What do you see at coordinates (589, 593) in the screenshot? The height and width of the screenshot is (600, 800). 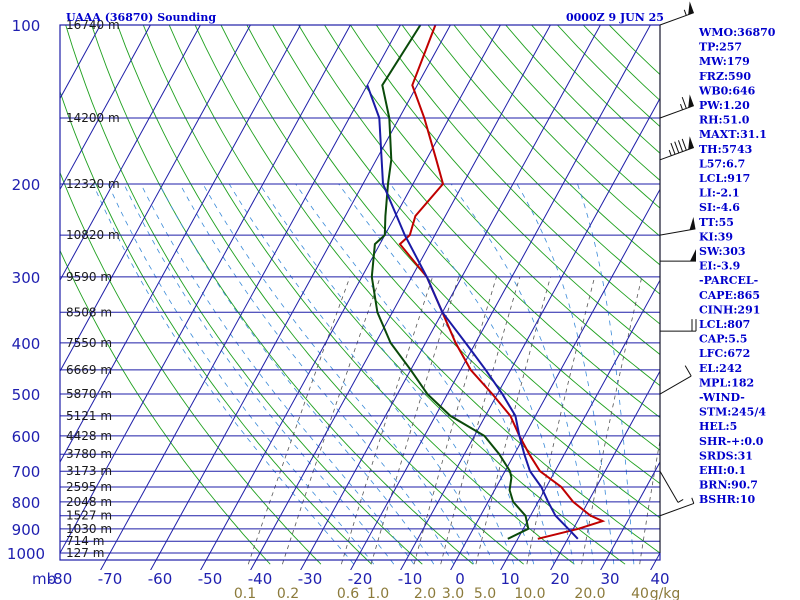 I see `mixing-ratio-label: 20.0` at bounding box center [589, 593].